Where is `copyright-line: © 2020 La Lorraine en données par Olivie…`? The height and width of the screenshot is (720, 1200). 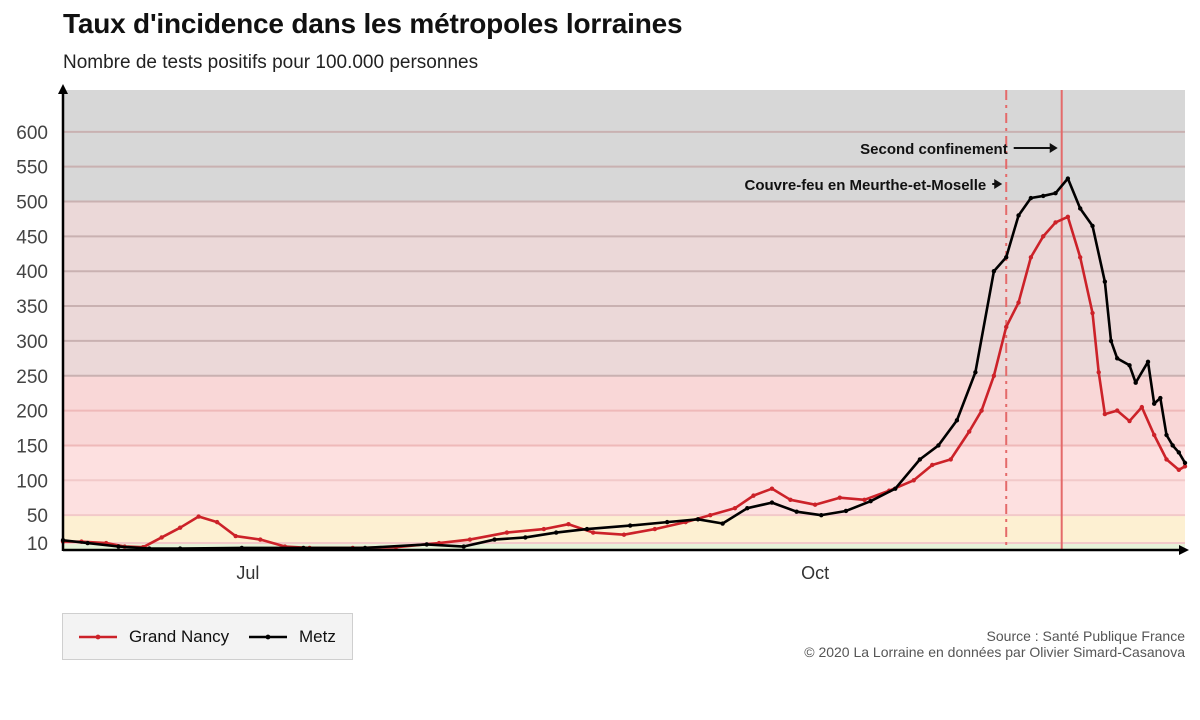
copyright-line: © 2020 La Lorraine en données par Olivie… is located at coordinates (994, 652).